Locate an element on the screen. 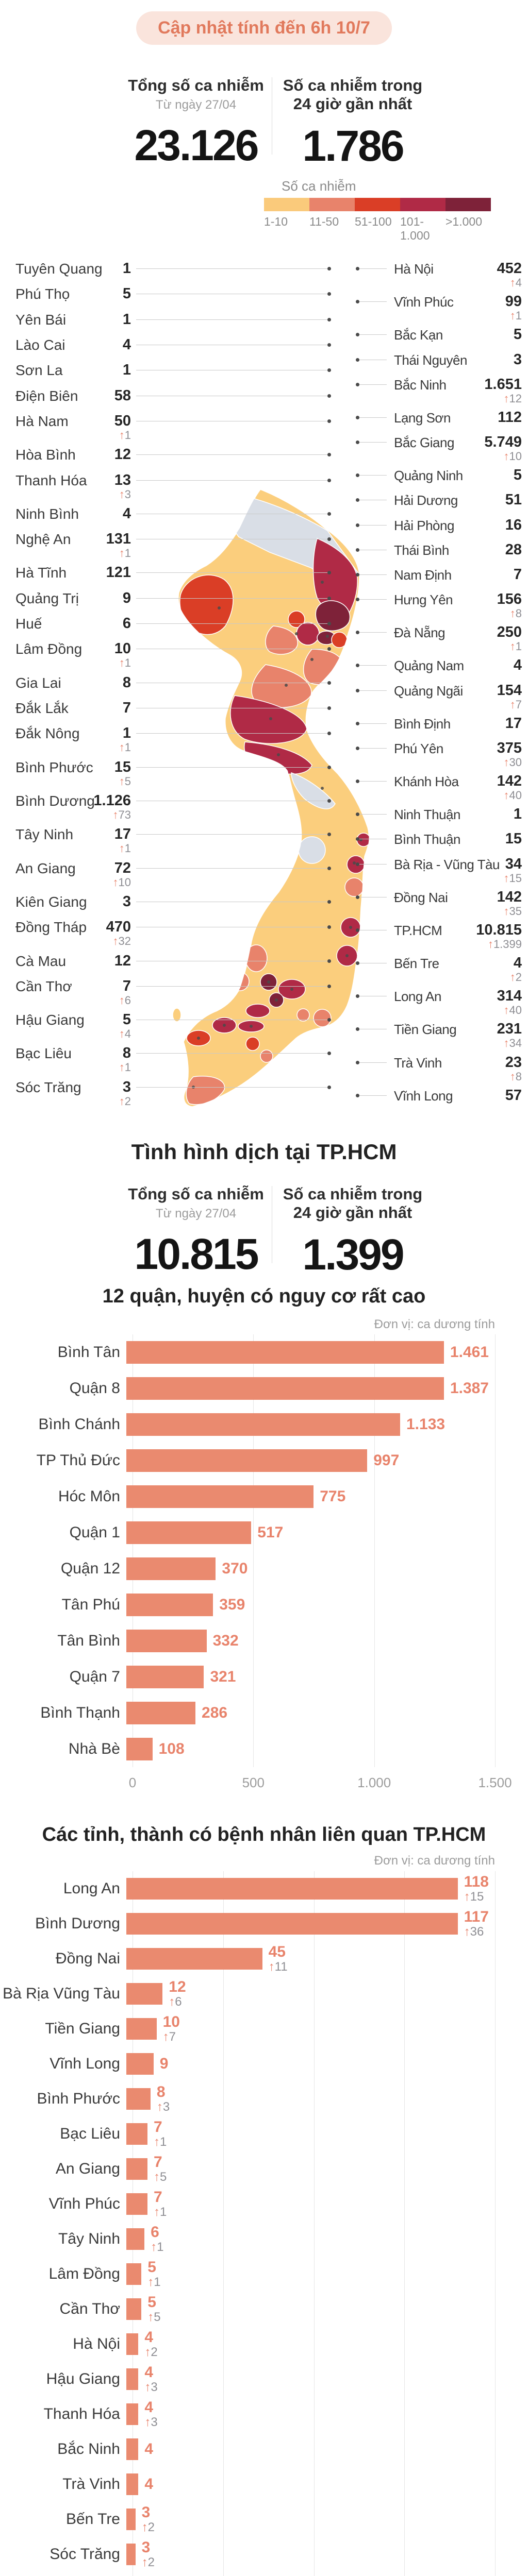 This screenshot has width=528, height=2576. hcmc-recent-block: Số ca nhiễm trong 24 giờ gần nhất 1.399 is located at coordinates (352, 1233).